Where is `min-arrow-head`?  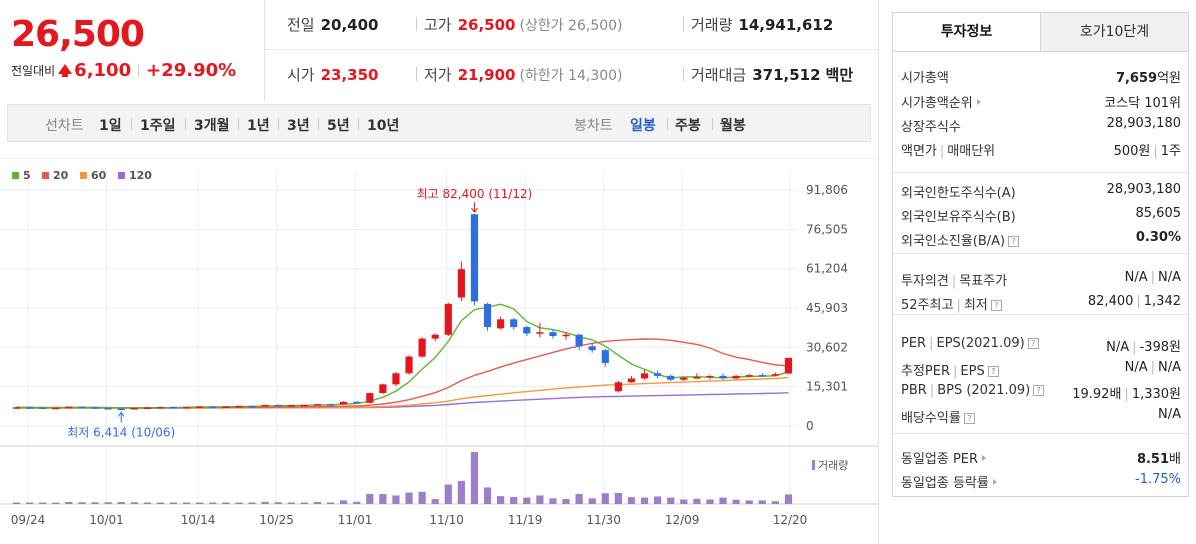
min-arrow-head is located at coordinates (121, 414).